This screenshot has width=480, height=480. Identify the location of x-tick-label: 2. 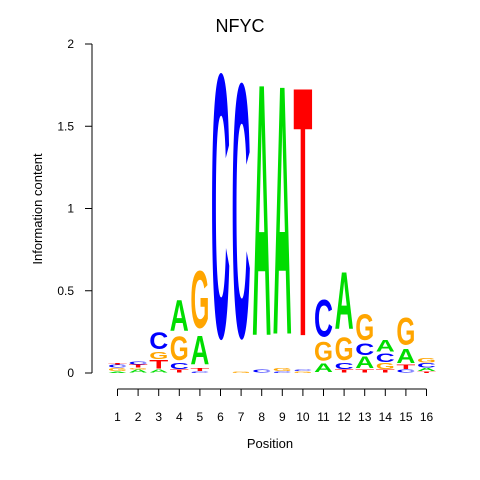
(138, 417).